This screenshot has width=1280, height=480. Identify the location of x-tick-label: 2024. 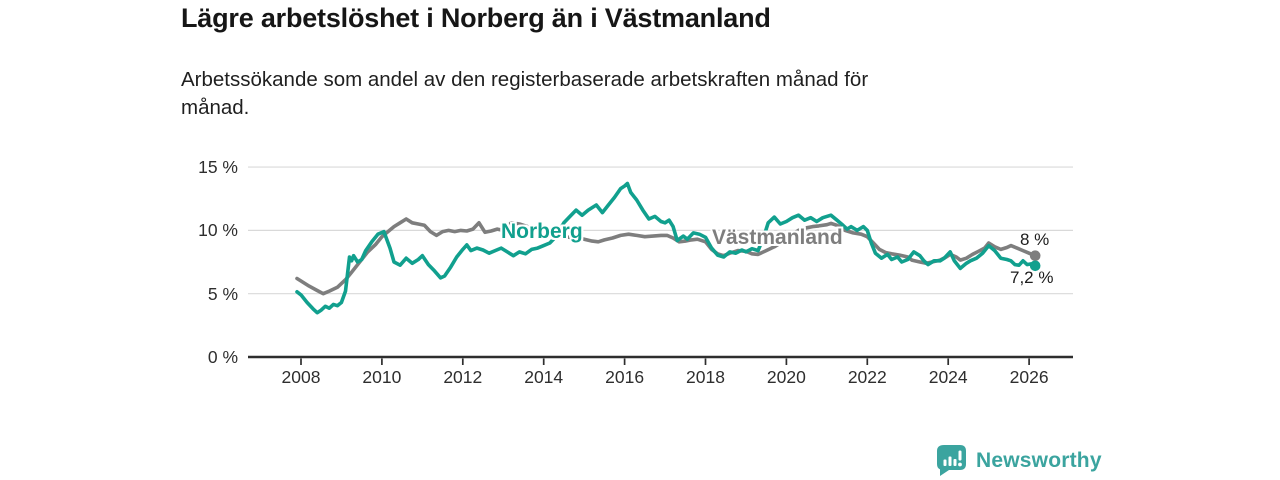
(948, 377).